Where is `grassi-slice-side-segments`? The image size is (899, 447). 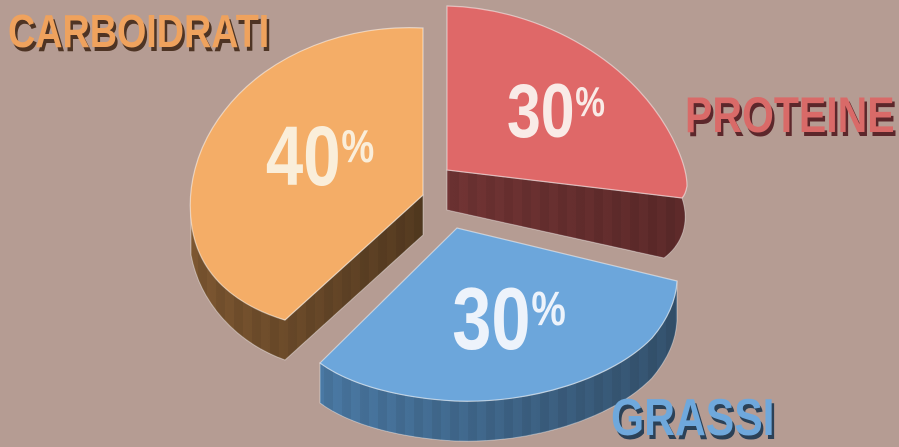 grassi-slice-side-segments is located at coordinates (498, 361).